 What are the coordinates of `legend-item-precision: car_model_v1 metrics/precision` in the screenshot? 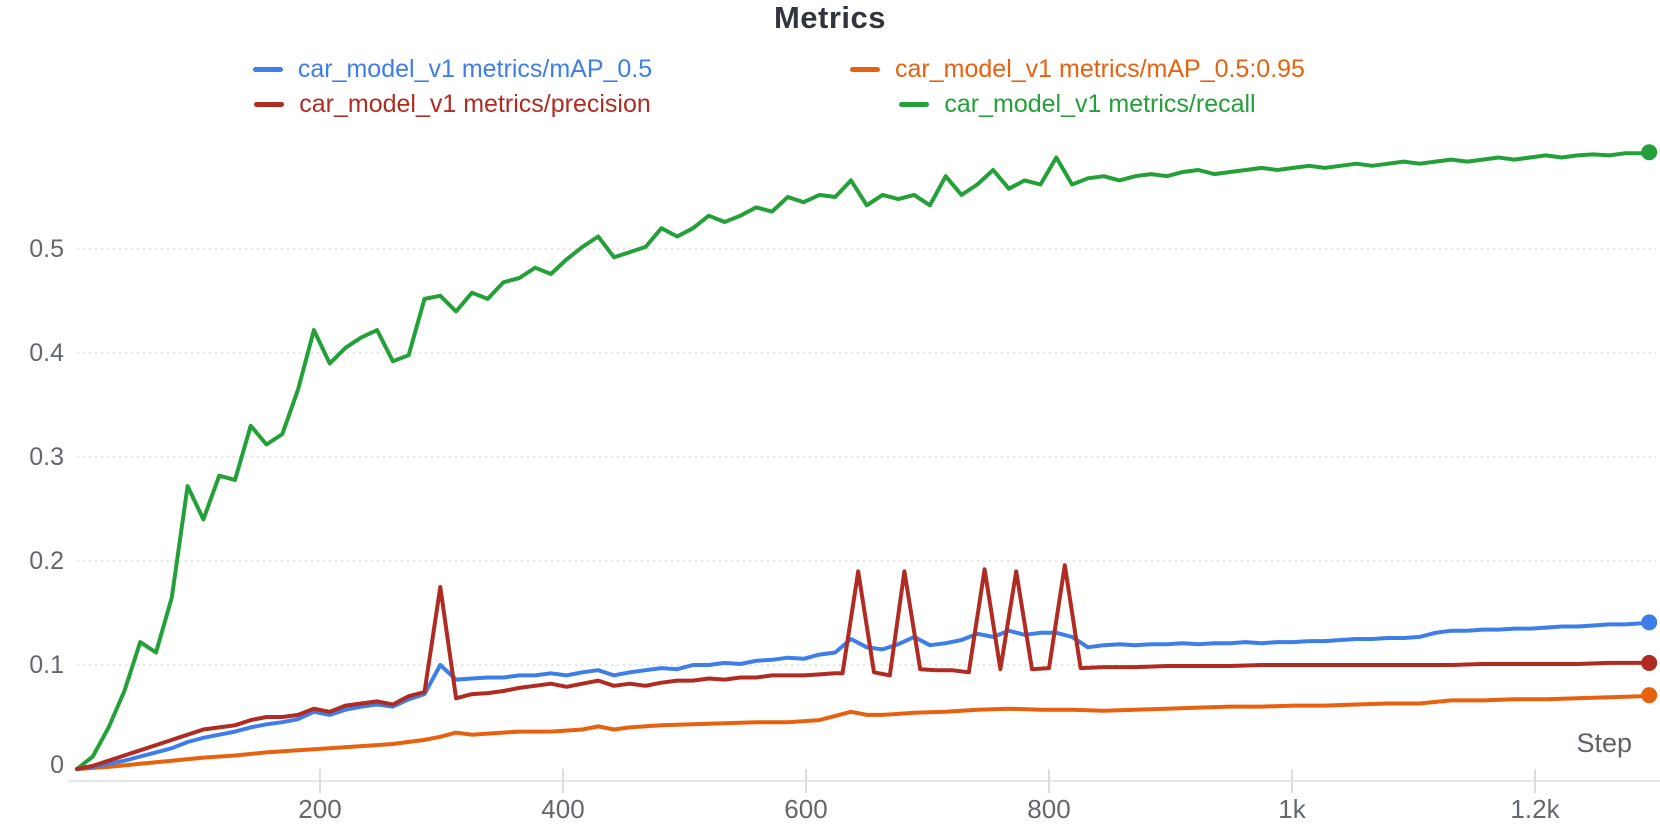 It's located at (452, 104).